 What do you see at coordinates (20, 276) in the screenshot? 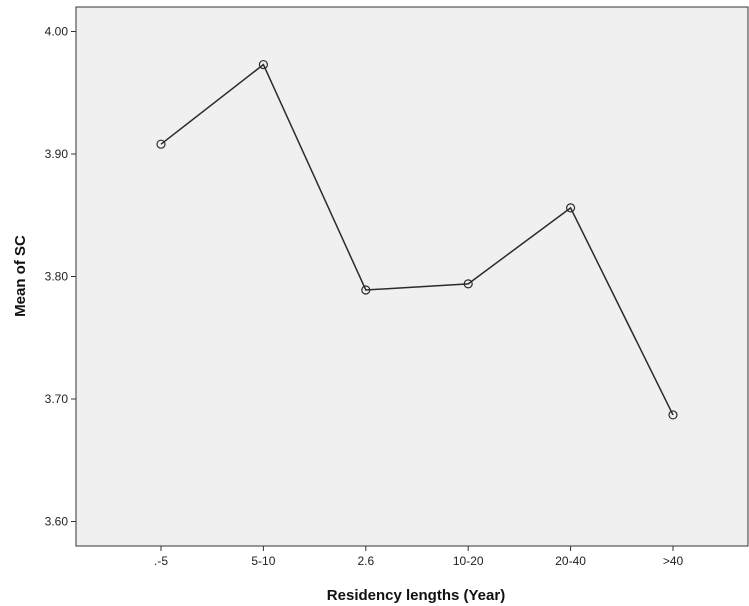
I see `y-axis-title: Mean of SC` at bounding box center [20, 276].